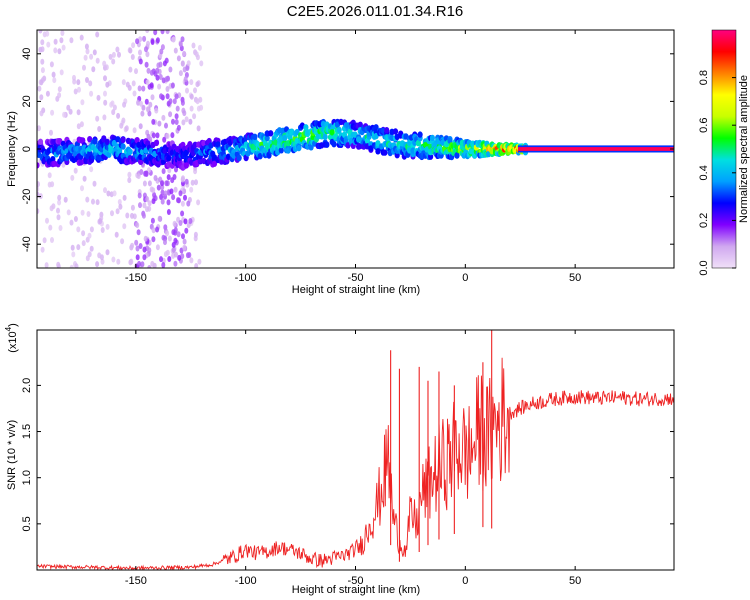 The width and height of the screenshot is (750, 600). What do you see at coordinates (704, 267) in the screenshot?
I see `colorbar-tick-label: 0.0` at bounding box center [704, 267].